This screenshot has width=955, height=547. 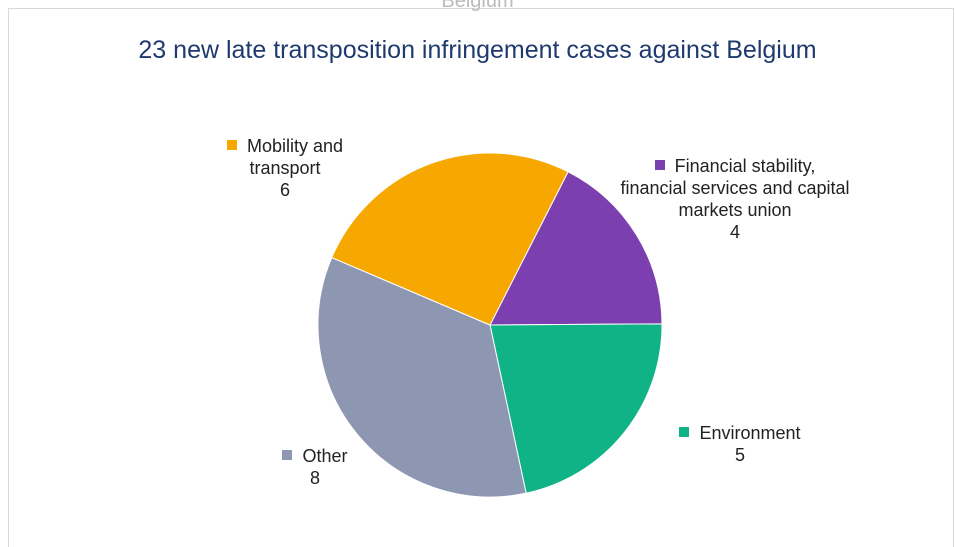 I want to click on label-category: Other, so click(x=315, y=456).